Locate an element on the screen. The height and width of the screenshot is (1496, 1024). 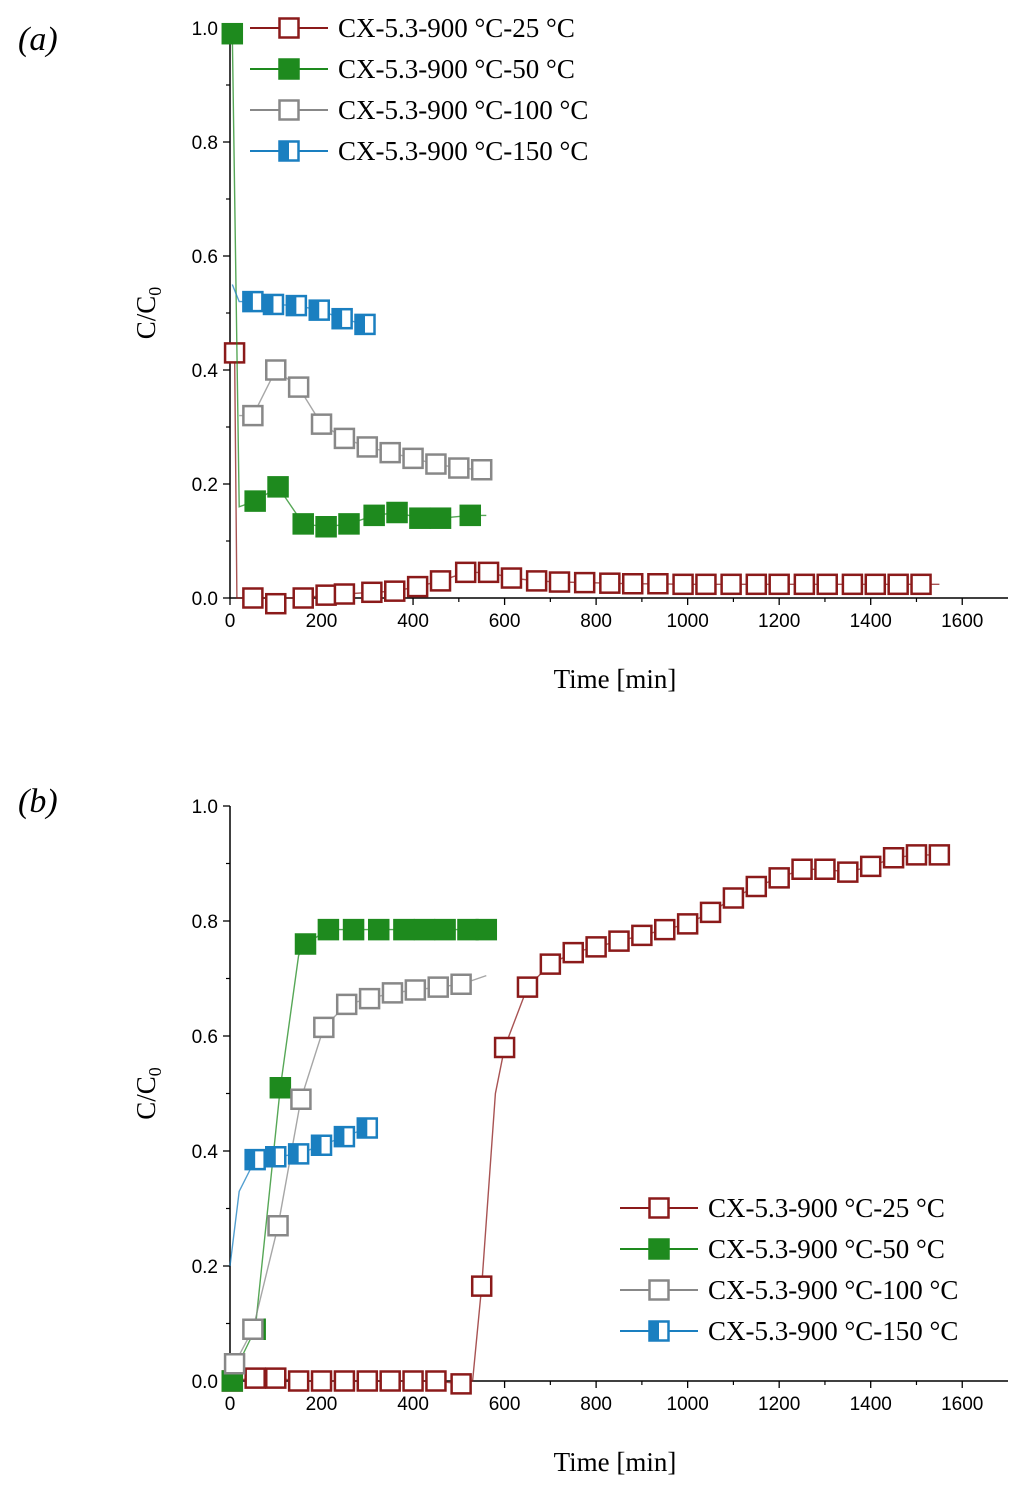
panel-label: (b) is located at coordinates (38, 801).